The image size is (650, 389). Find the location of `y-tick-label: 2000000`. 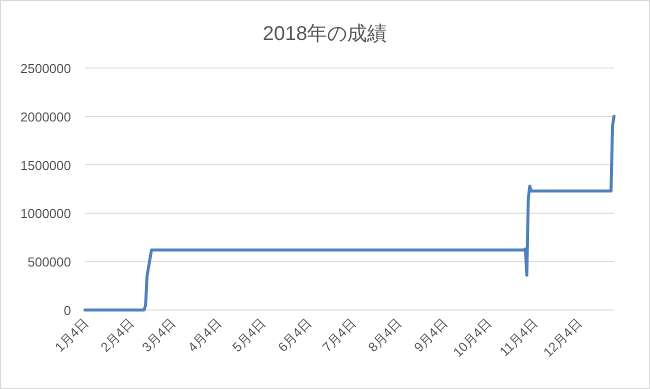

y-tick-label: 2000000 is located at coordinates (45, 116).